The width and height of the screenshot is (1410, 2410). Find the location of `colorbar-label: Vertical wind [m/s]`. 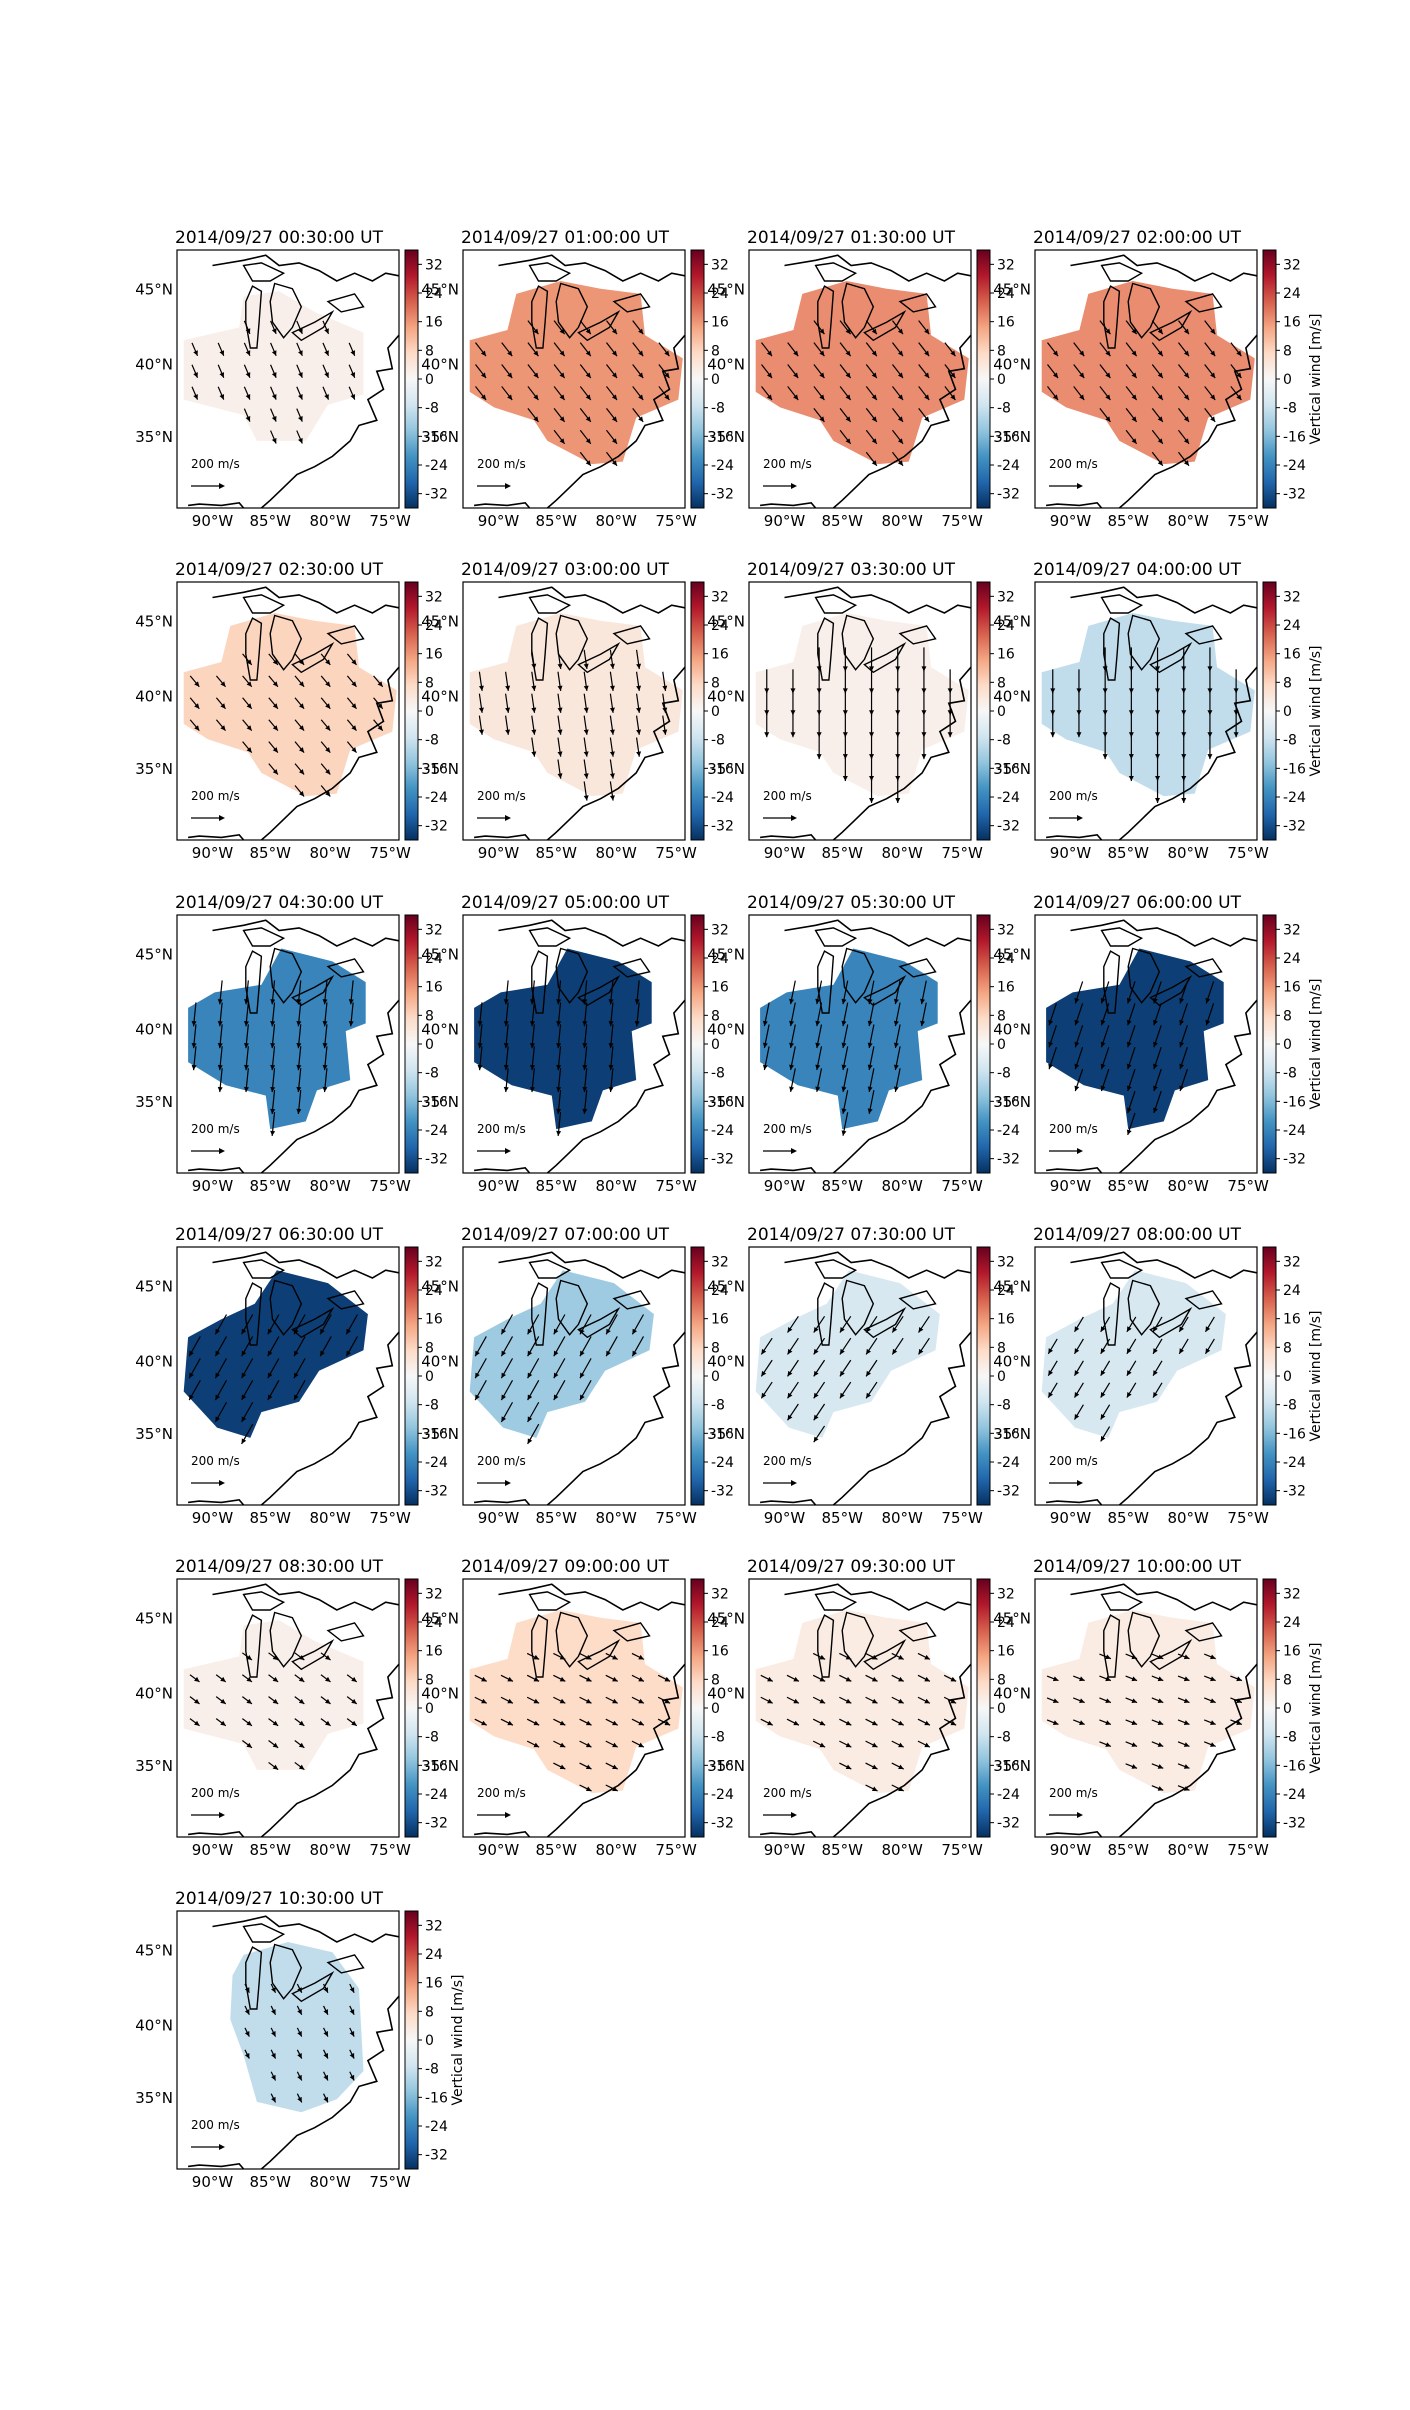

colorbar-label: Vertical wind [m/s] is located at coordinates (1316, 1376).